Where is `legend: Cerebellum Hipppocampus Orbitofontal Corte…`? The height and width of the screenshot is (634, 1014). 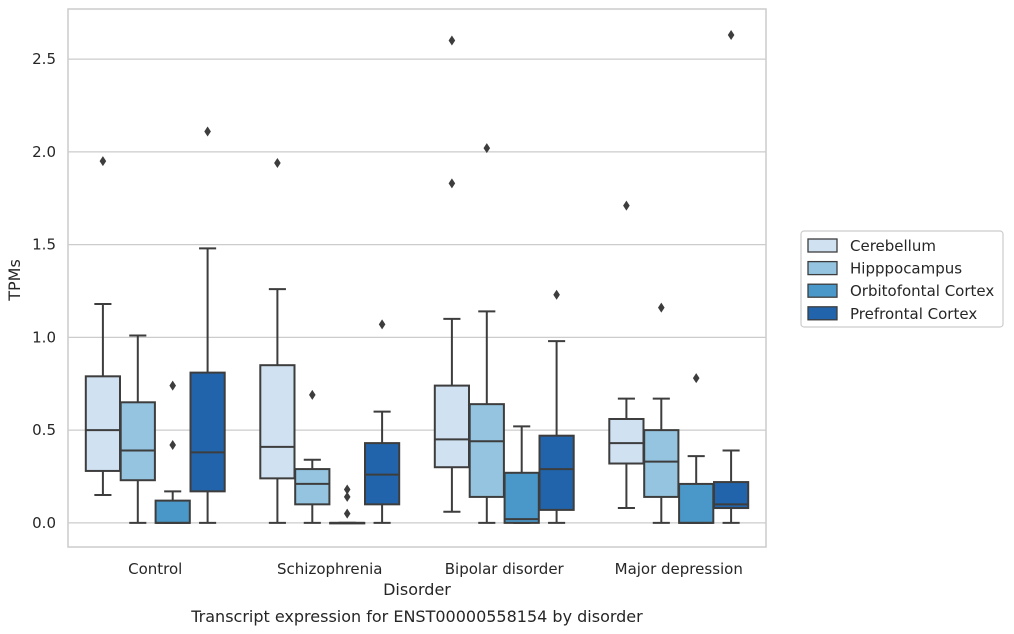
legend: Cerebellum Hipppocampus Orbitofontal Corte… is located at coordinates (902, 279).